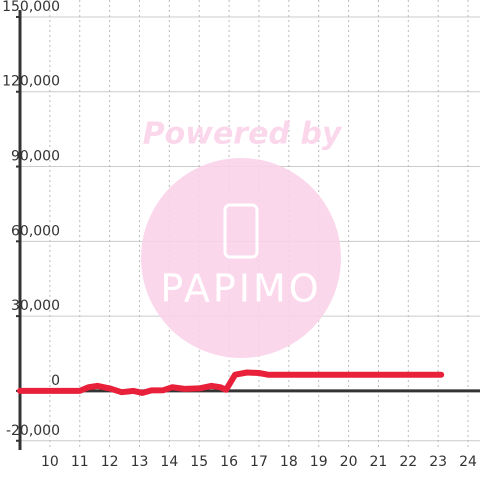 The width and height of the screenshot is (480, 480). What do you see at coordinates (319, 462) in the screenshot?
I see `x-tick-label: 19` at bounding box center [319, 462].